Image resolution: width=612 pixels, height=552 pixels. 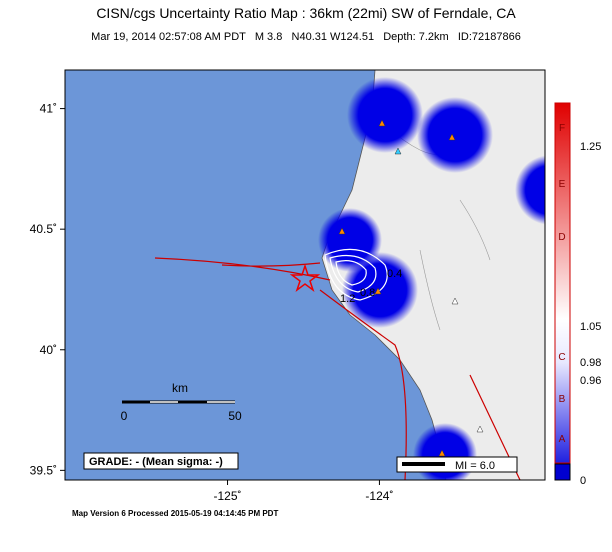 I want to click on stations, so click(x=411, y=288).